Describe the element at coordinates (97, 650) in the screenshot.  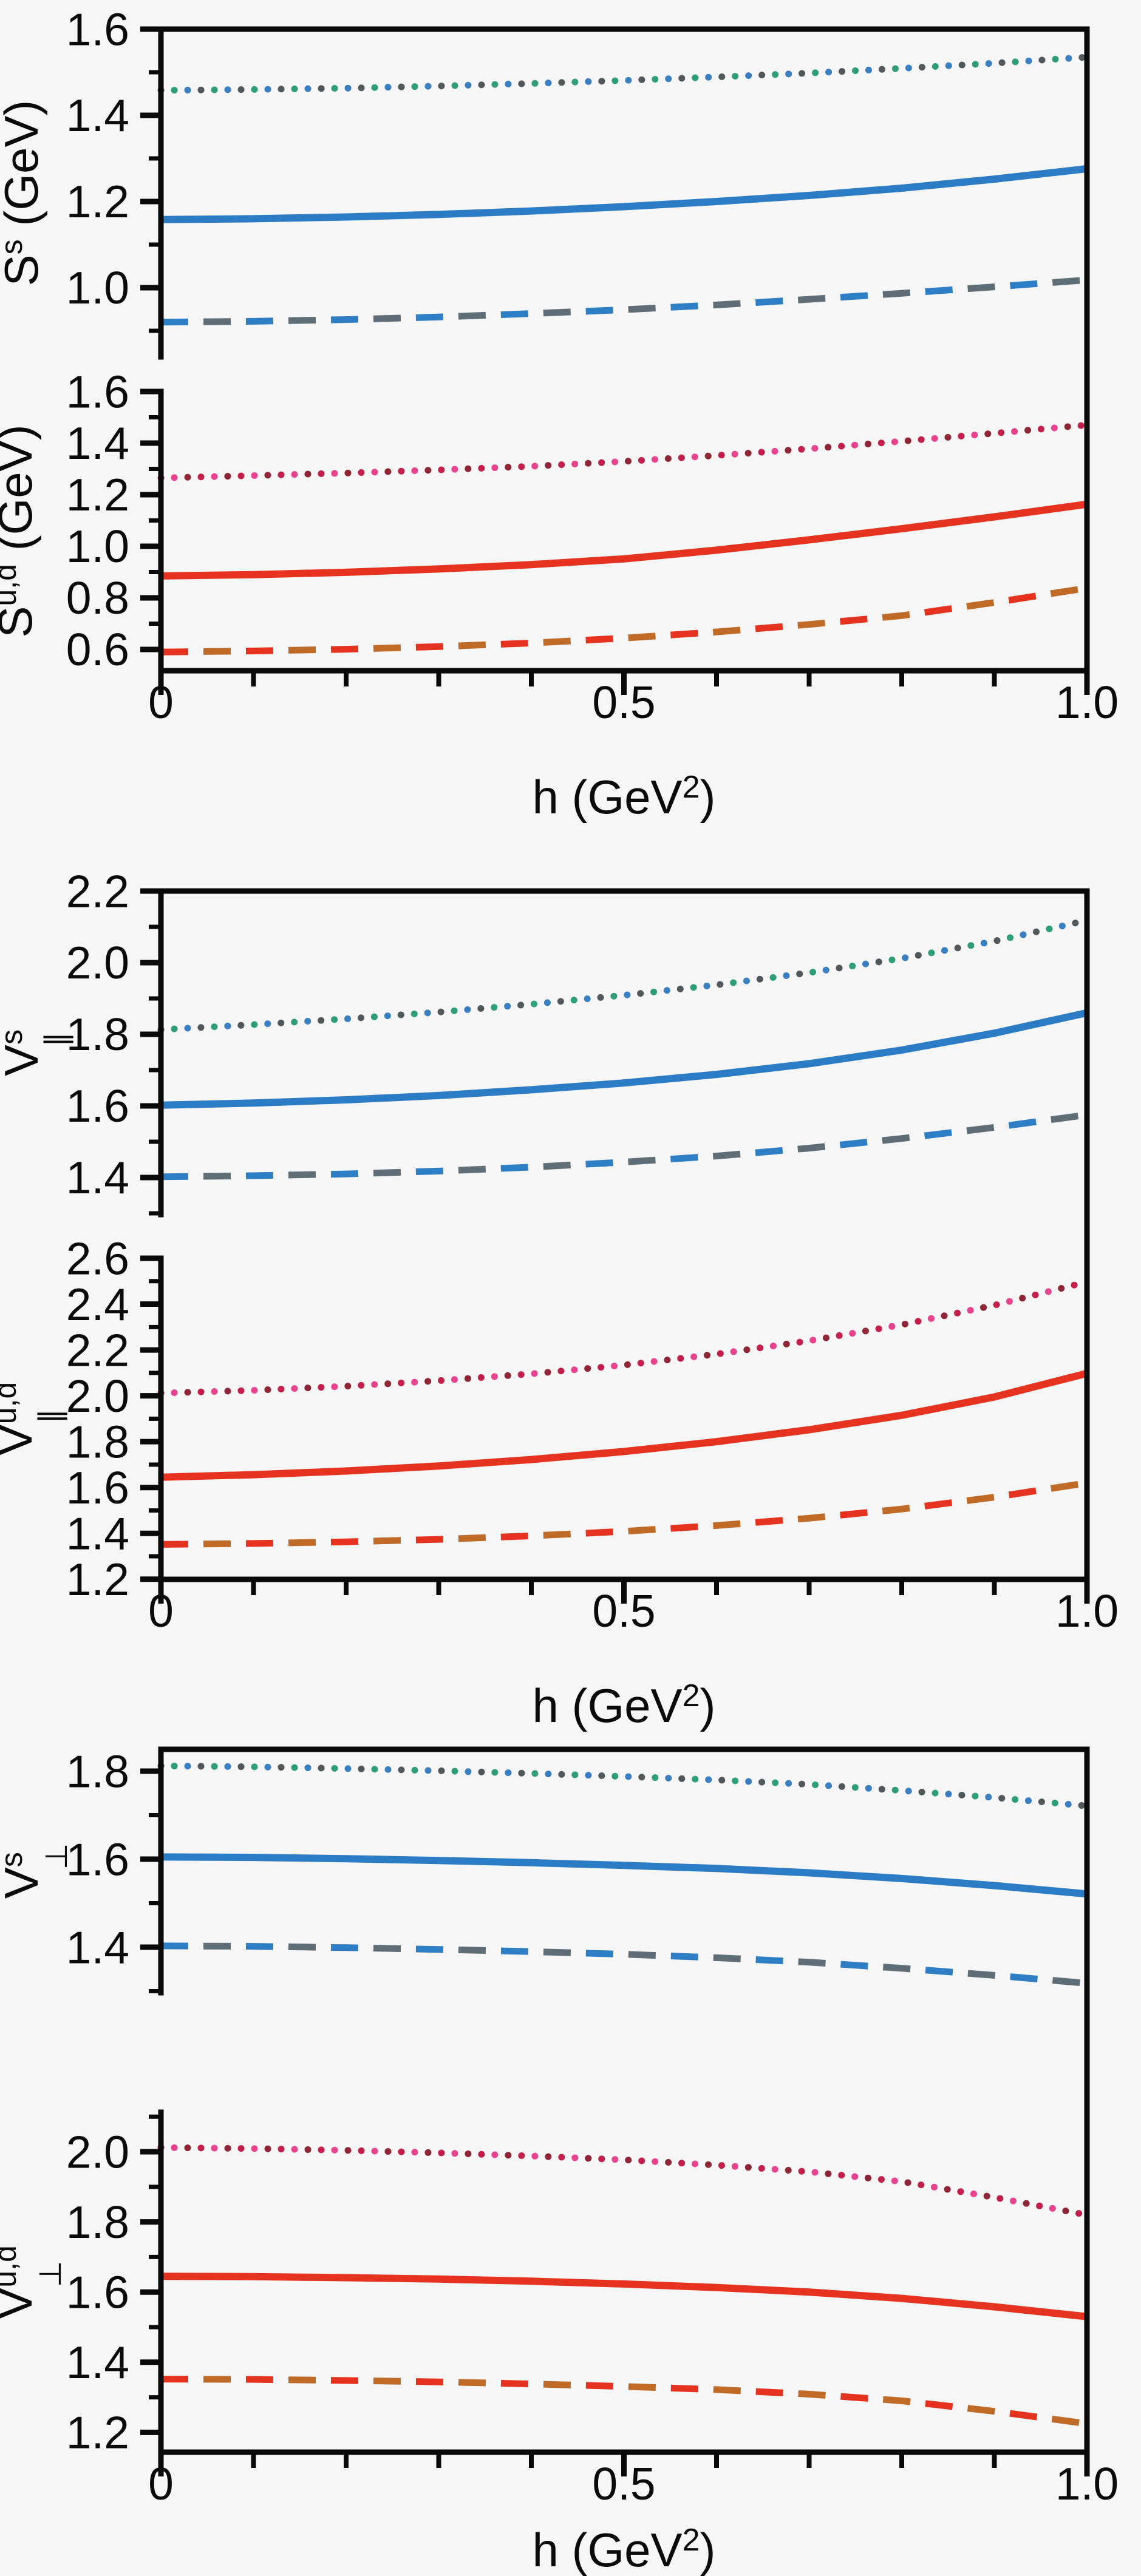
I see `y-tick-label: 0.6` at that location.